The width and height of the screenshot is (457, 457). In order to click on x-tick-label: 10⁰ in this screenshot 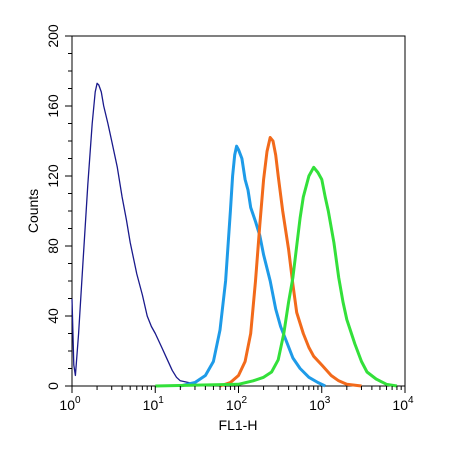, I will do `click(70, 404)`.